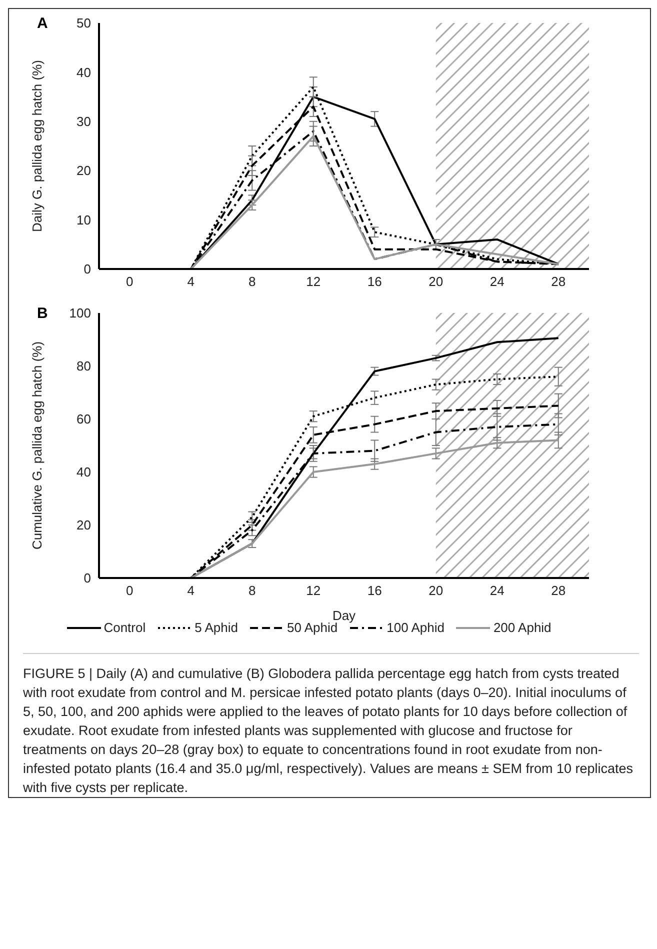 Image resolution: width=657 pixels, height=949 pixels. I want to click on legend-label: Control, so click(125, 627).